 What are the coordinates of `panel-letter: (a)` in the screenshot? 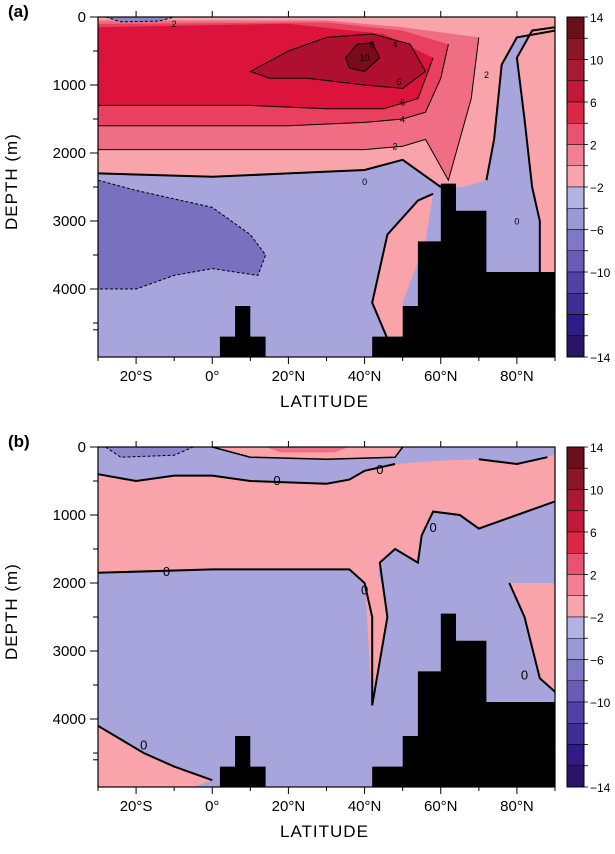 It's located at (18, 11).